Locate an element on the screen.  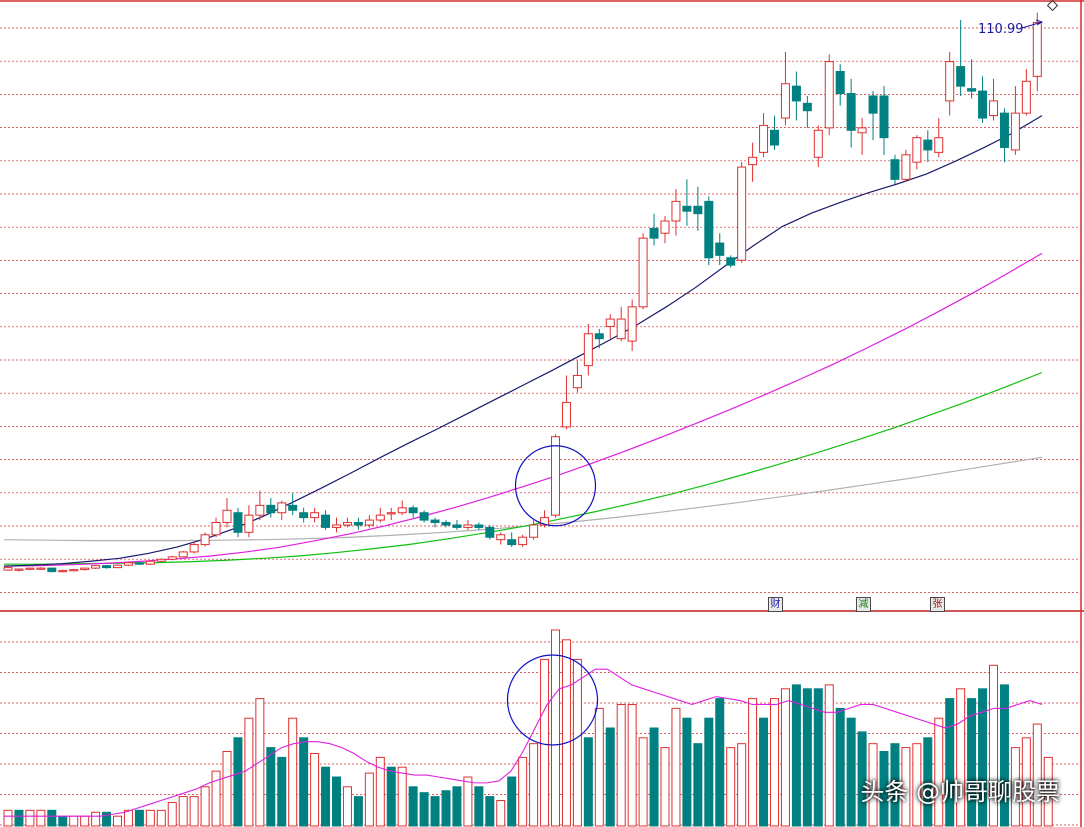
marker-jian: 减 is located at coordinates (863, 604).